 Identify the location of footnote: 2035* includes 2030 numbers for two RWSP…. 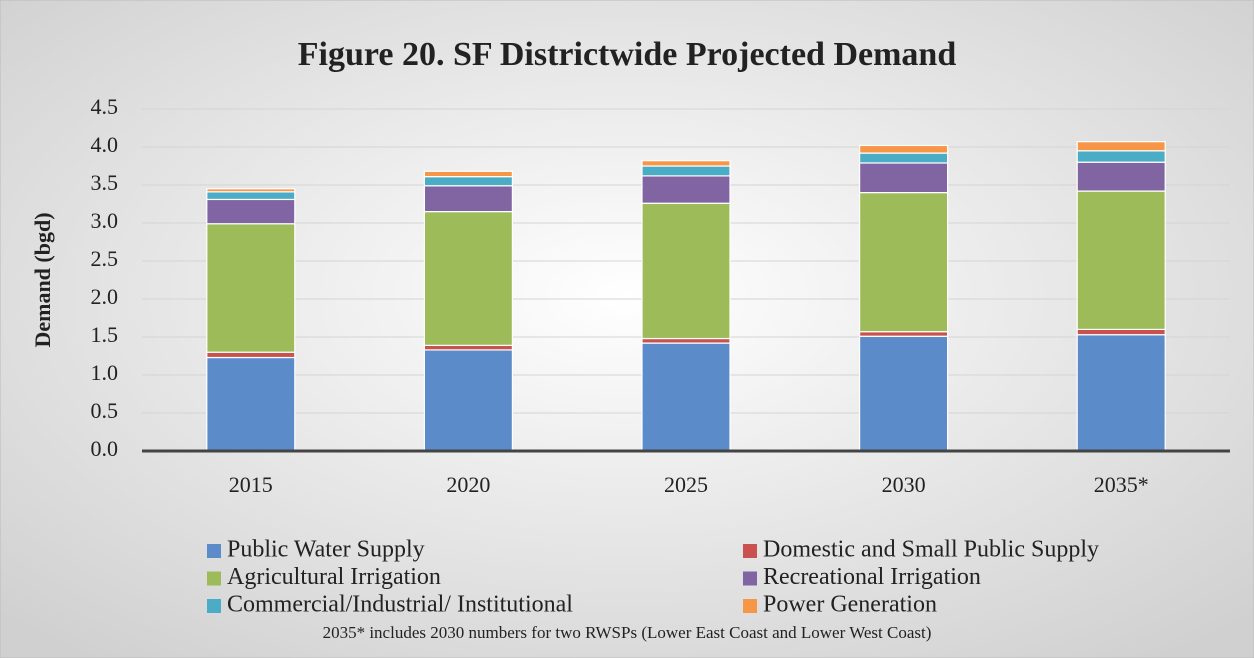
(627, 632).